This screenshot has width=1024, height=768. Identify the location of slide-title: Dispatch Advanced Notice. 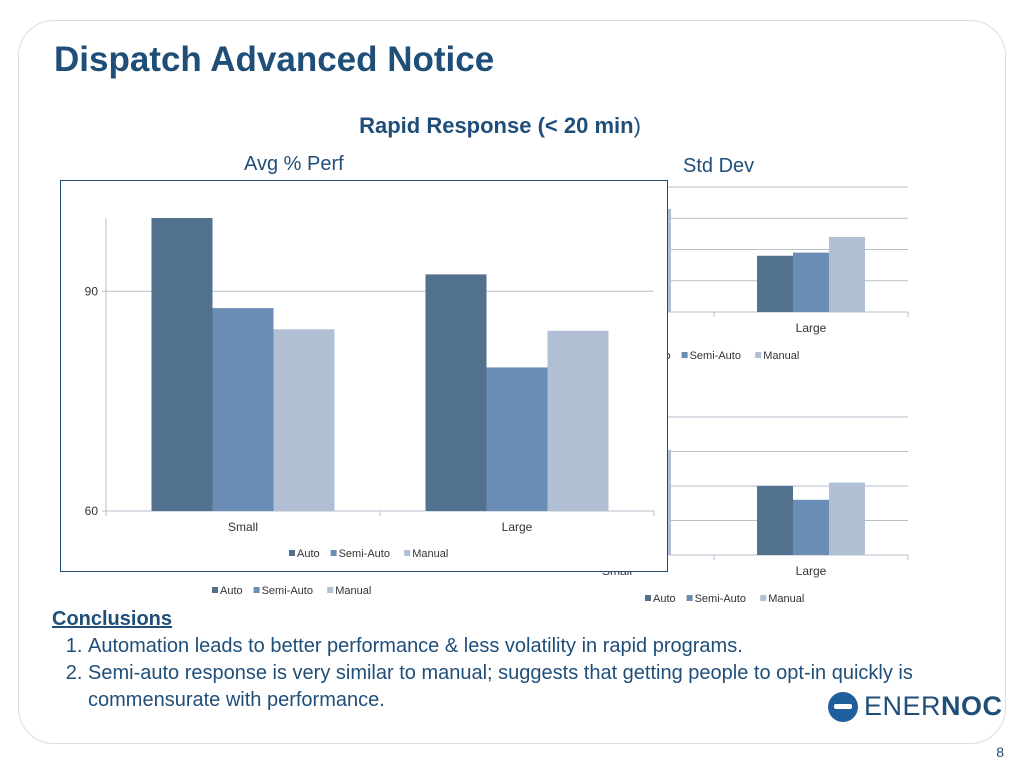
(274, 59).